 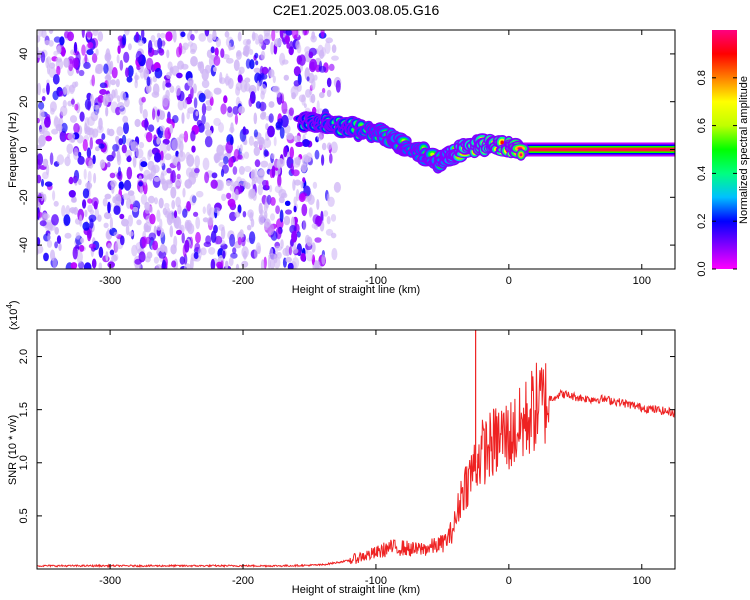 What do you see at coordinates (356, 590) in the screenshot?
I see `snr-x-label: Height of straight line (km)` at bounding box center [356, 590].